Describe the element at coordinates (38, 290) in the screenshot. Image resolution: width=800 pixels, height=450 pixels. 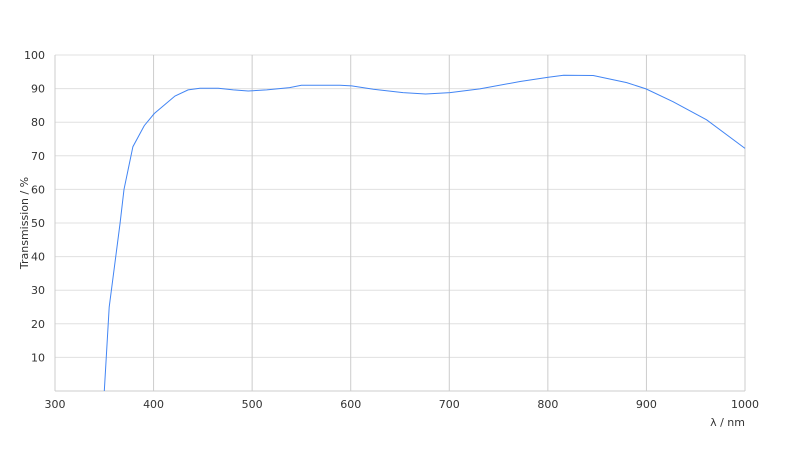
I see `y-tick-label: 30` at that location.